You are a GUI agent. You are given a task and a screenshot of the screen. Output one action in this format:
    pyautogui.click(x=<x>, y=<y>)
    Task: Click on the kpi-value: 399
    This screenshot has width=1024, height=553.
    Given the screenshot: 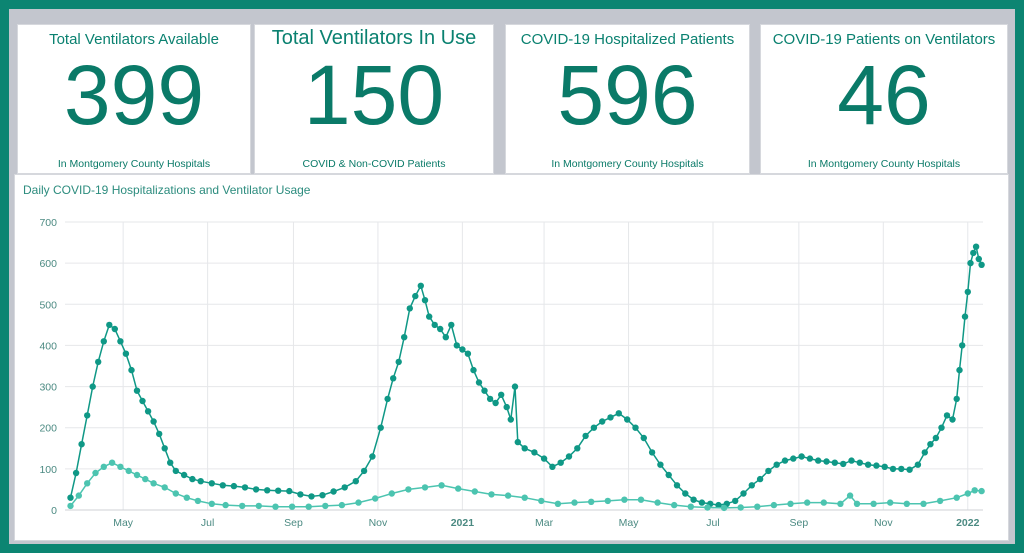 What is the action you would take?
    pyautogui.click(x=134, y=95)
    